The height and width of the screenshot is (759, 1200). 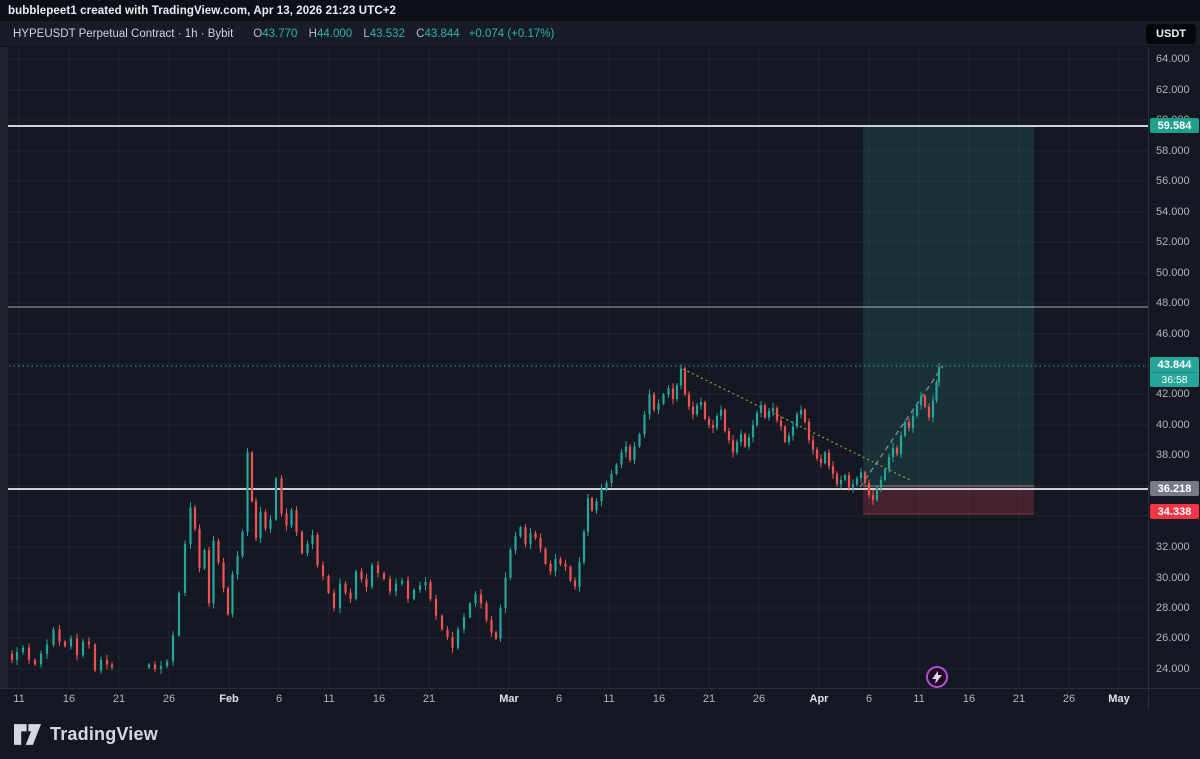 What do you see at coordinates (1173, 212) in the screenshot?
I see `price-axis-label: 54.000` at bounding box center [1173, 212].